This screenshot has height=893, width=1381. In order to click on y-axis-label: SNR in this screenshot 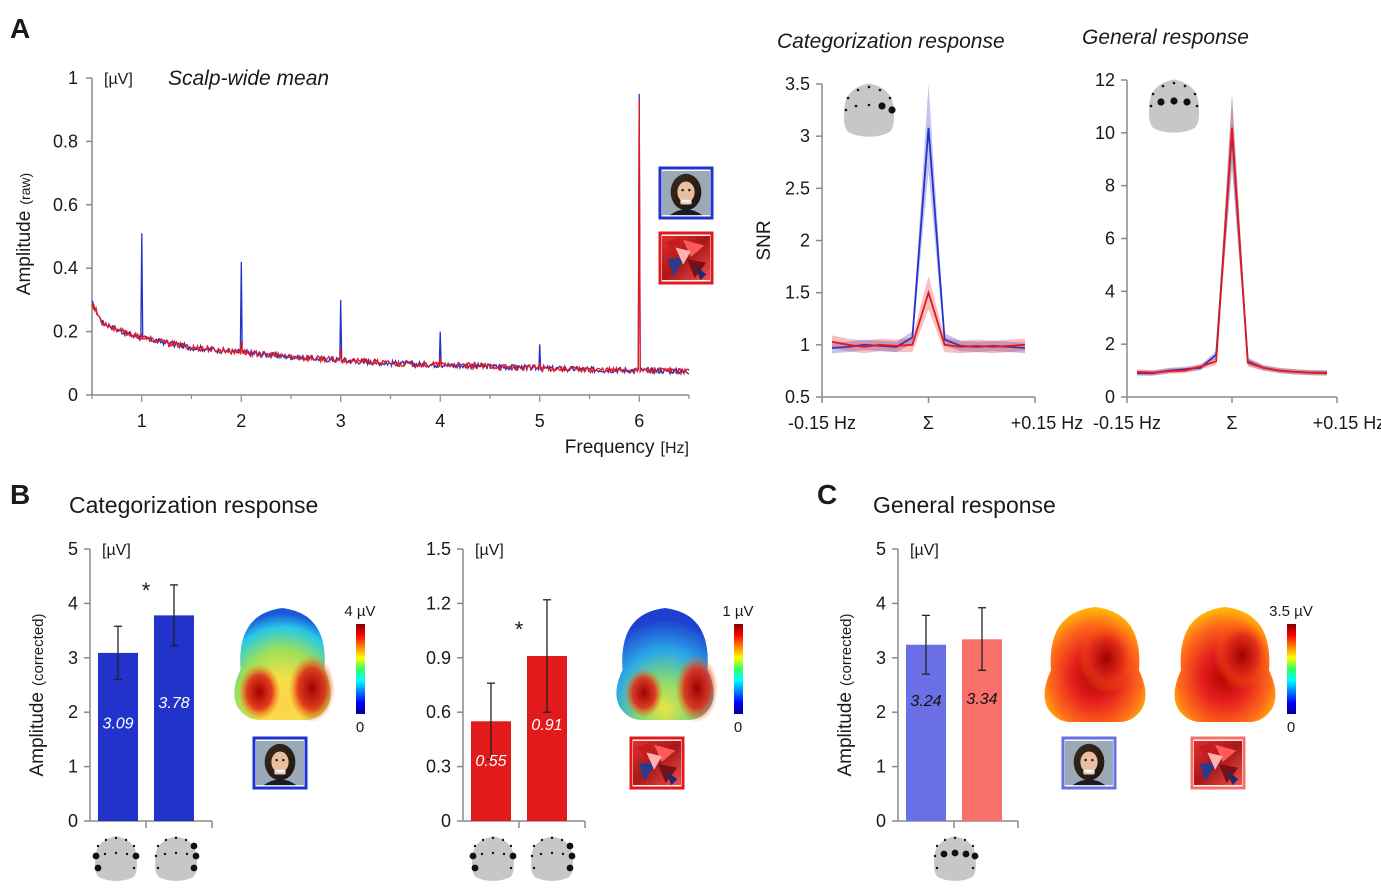, I will do `click(764, 240)`.